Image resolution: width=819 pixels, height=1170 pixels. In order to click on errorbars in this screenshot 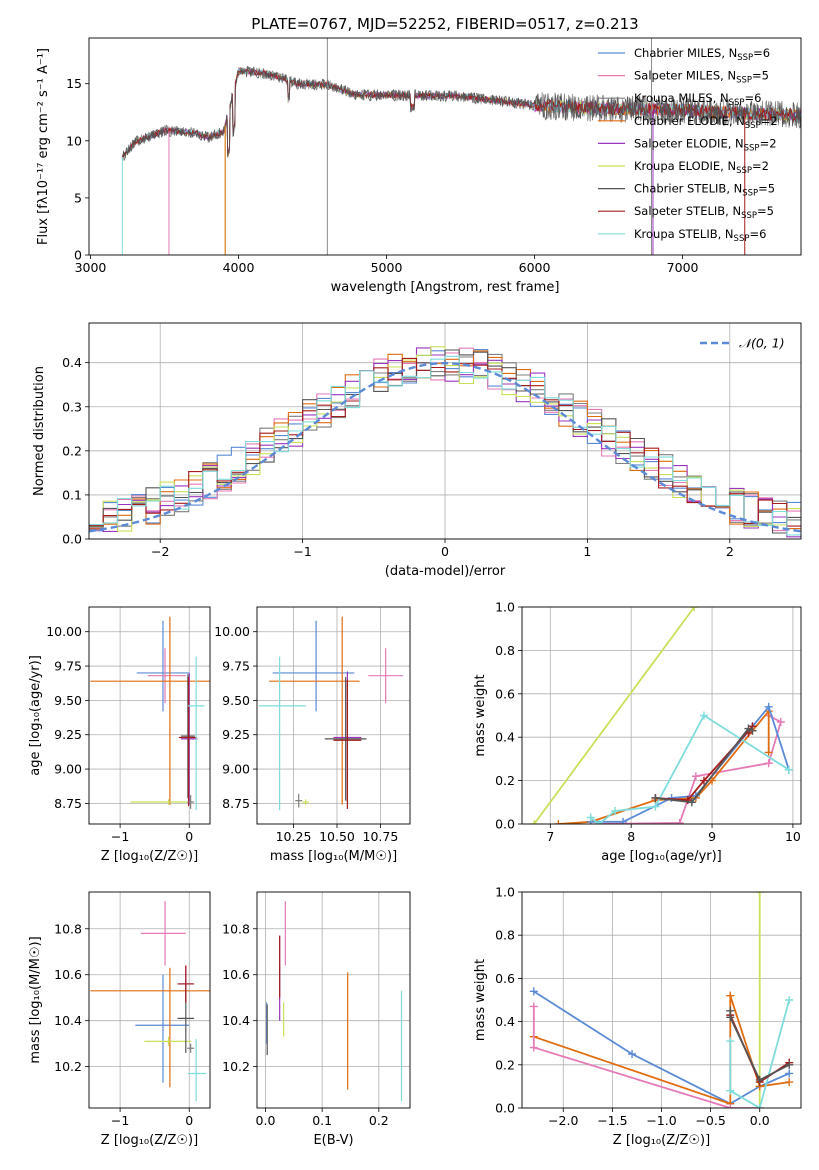, I will do `click(150, 713)`.